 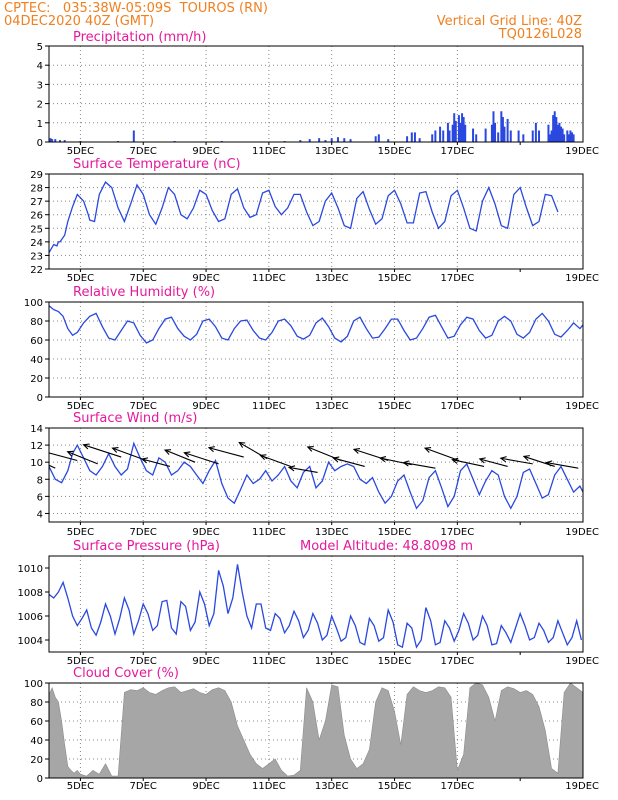 I want to click on wind-ytick-label: 8, so click(x=40, y=480).